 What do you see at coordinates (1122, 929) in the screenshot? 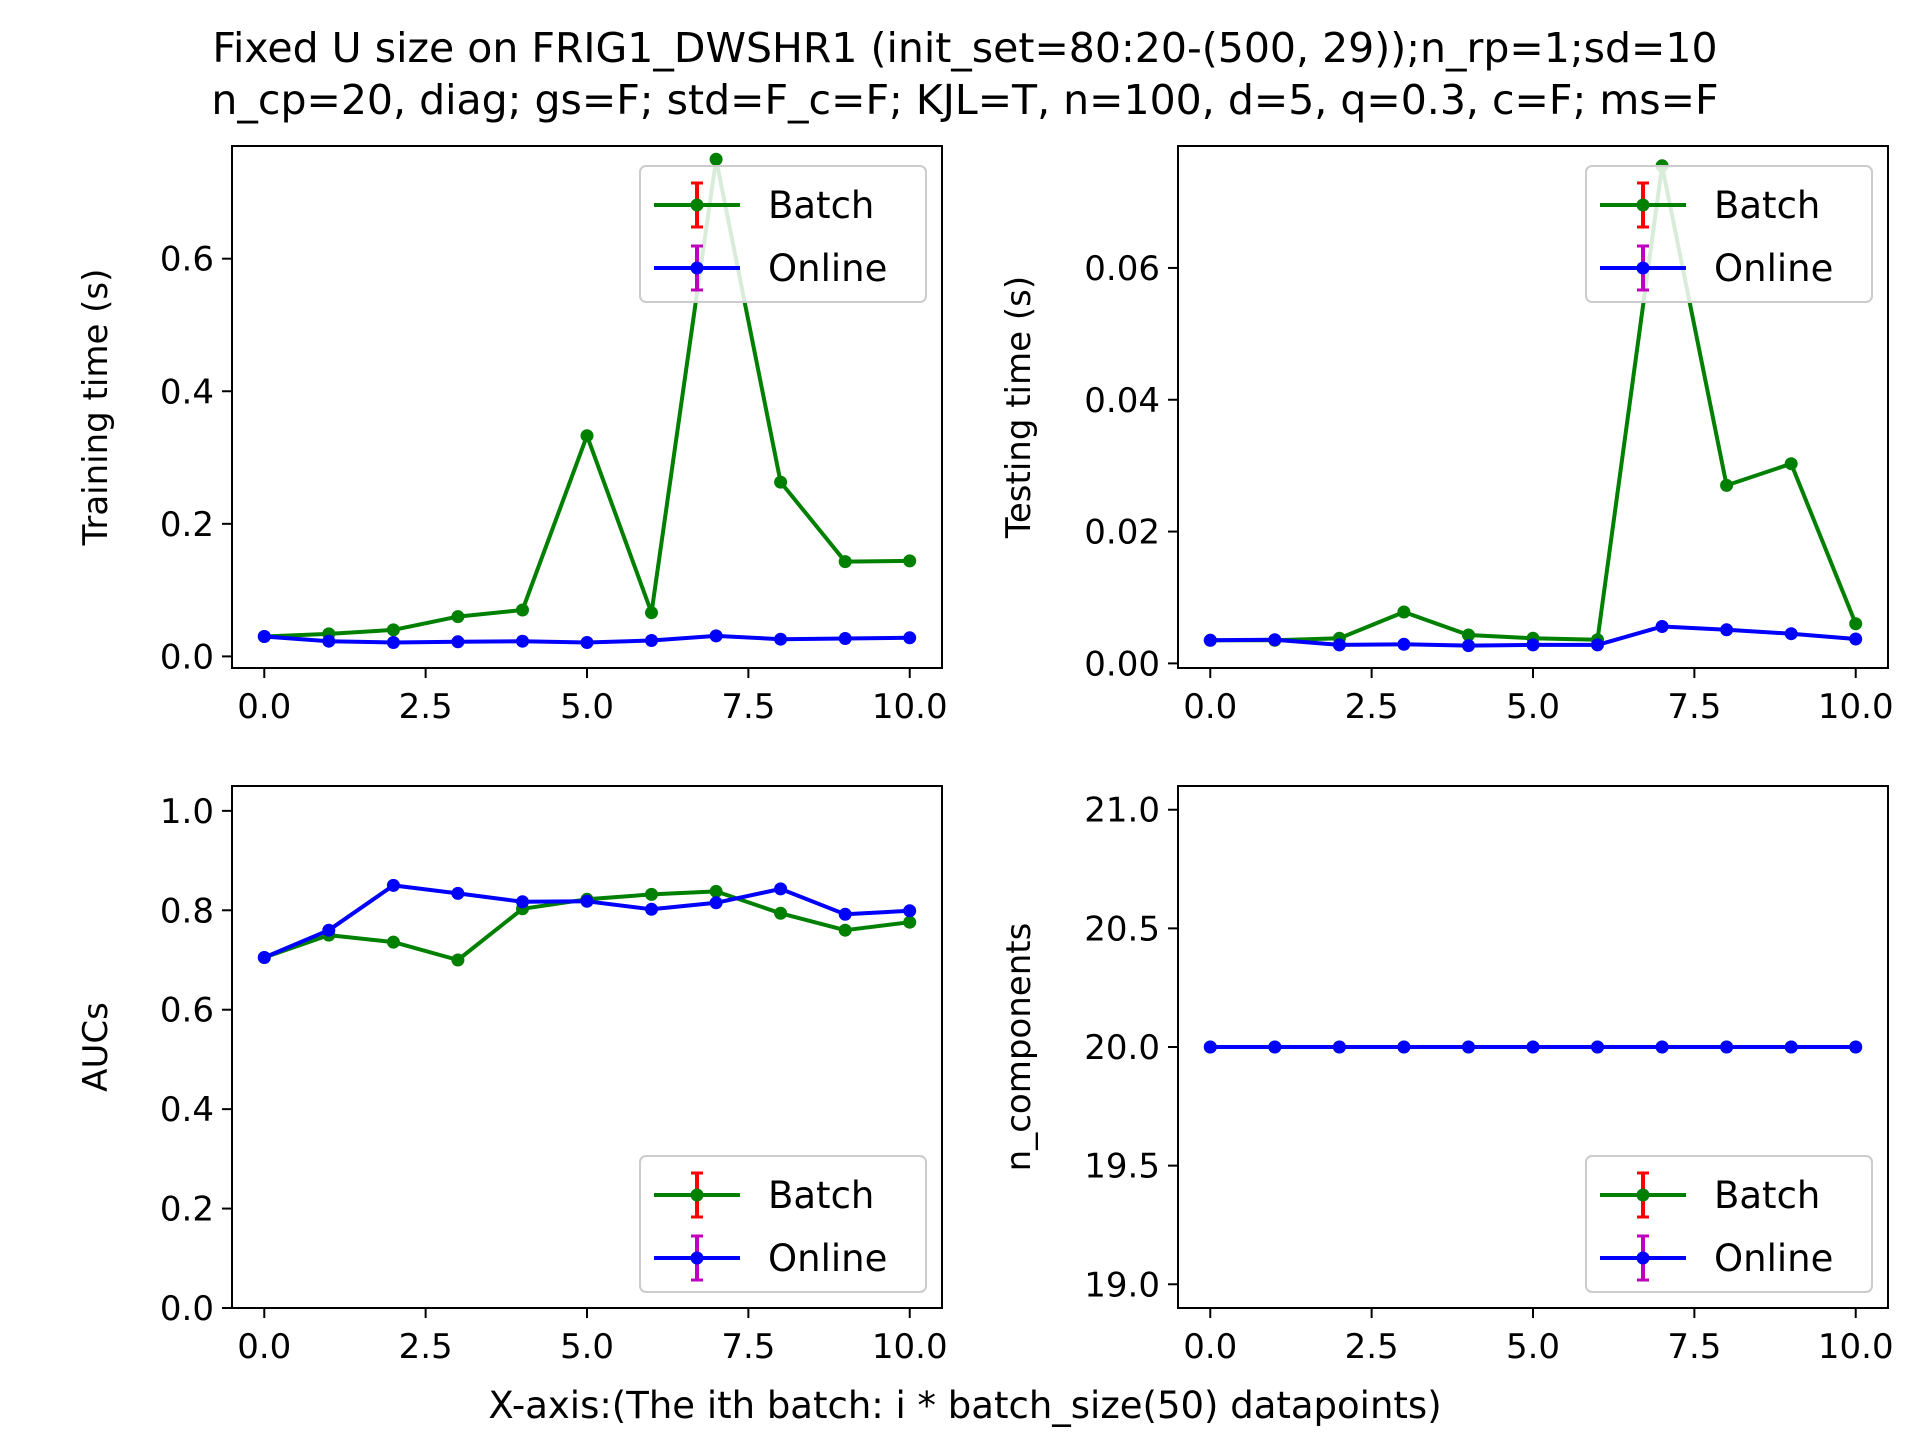
I see `y-tick-label: 20.5` at bounding box center [1122, 929].